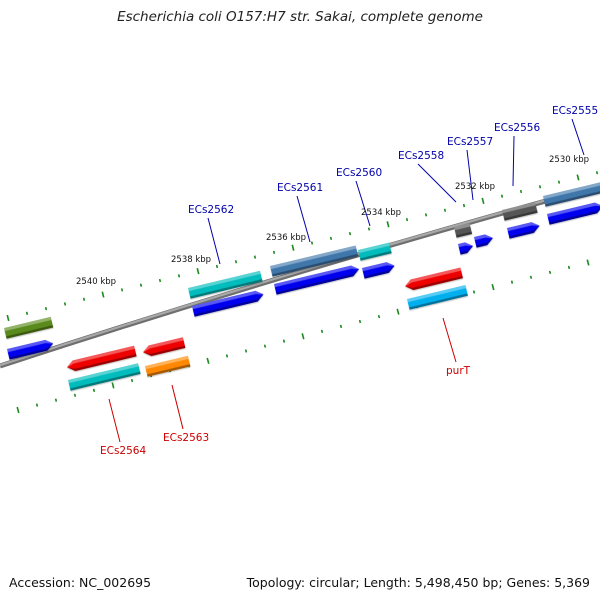 This screenshot has width=600, height=600. Describe the element at coordinates (470, 175) in the screenshot. I see `leader-line-ECs2557` at that location.